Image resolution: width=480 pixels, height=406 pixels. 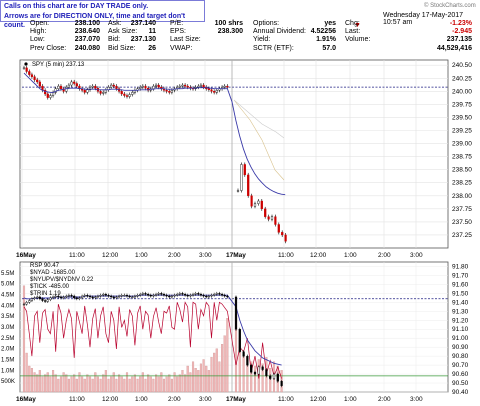 I want to click on rsp-y-tick: 91.70, so click(x=460, y=275).